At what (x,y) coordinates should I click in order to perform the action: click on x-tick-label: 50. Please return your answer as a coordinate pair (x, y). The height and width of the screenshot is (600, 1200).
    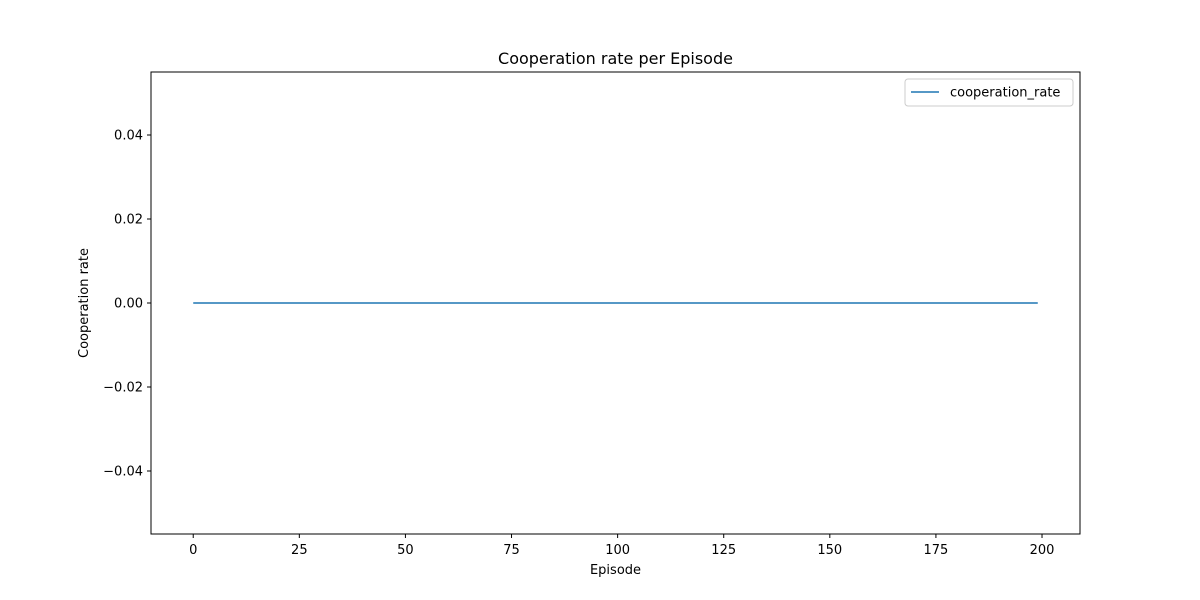
    Looking at the image, I should click on (405, 550).